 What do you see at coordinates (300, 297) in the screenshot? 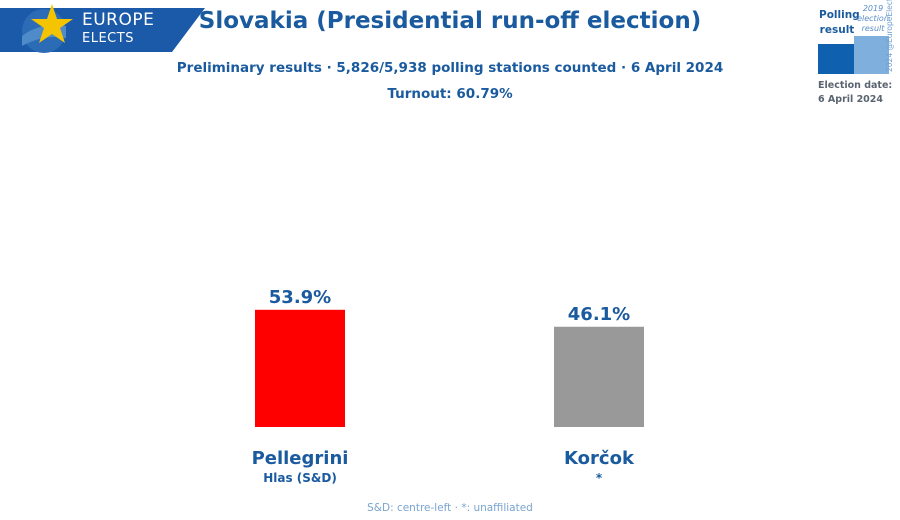
I see `bar-value-label: 53.9%` at bounding box center [300, 297].